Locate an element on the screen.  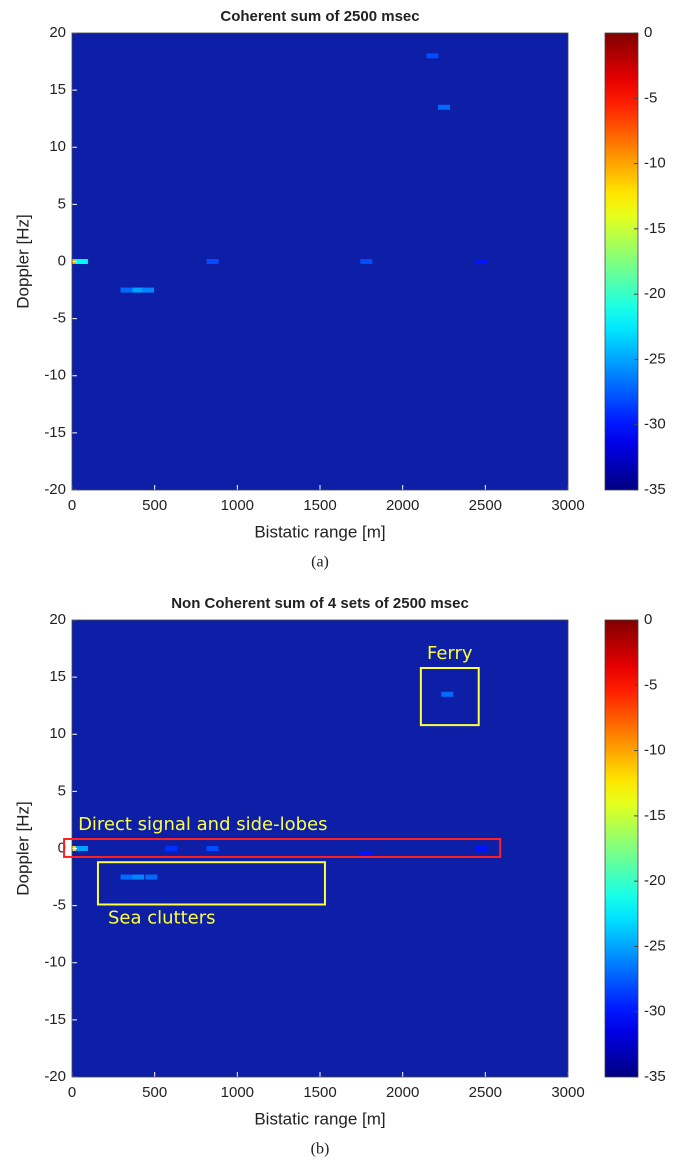
annotation-label: Direct signal and side-lobes is located at coordinates (202, 824).